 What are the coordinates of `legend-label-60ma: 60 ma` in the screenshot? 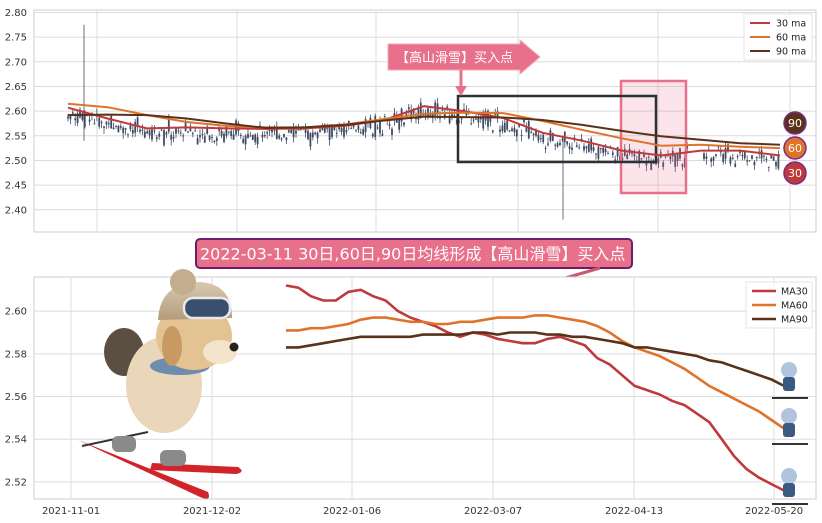 It's located at (791, 38).